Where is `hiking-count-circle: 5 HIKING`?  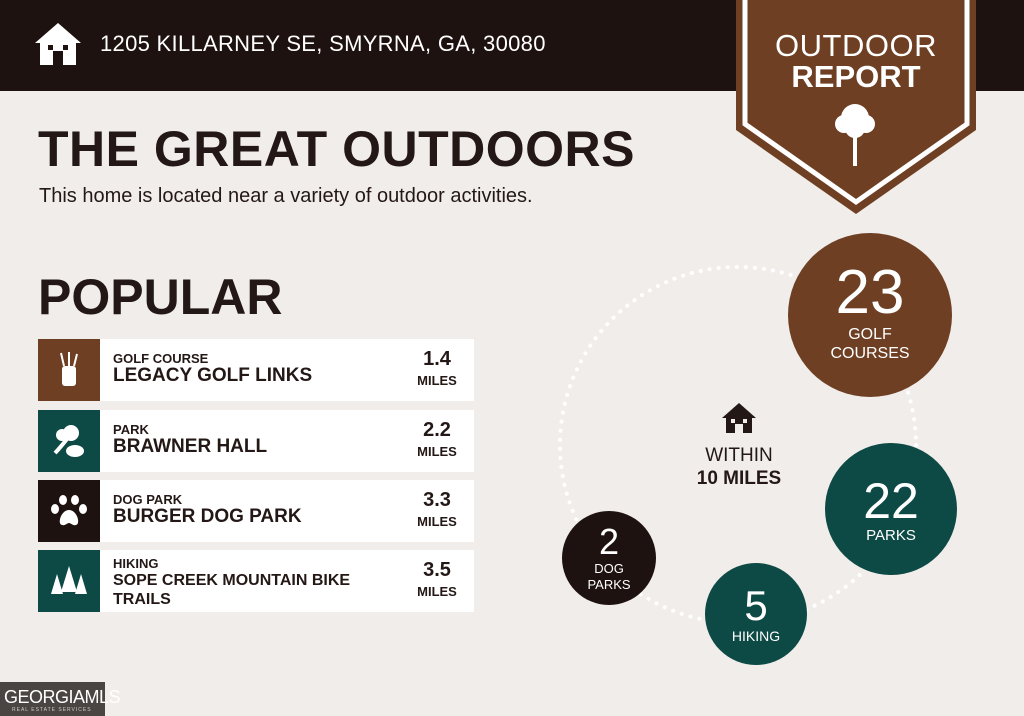 hiking-count-circle: 5 HIKING is located at coordinates (756, 614).